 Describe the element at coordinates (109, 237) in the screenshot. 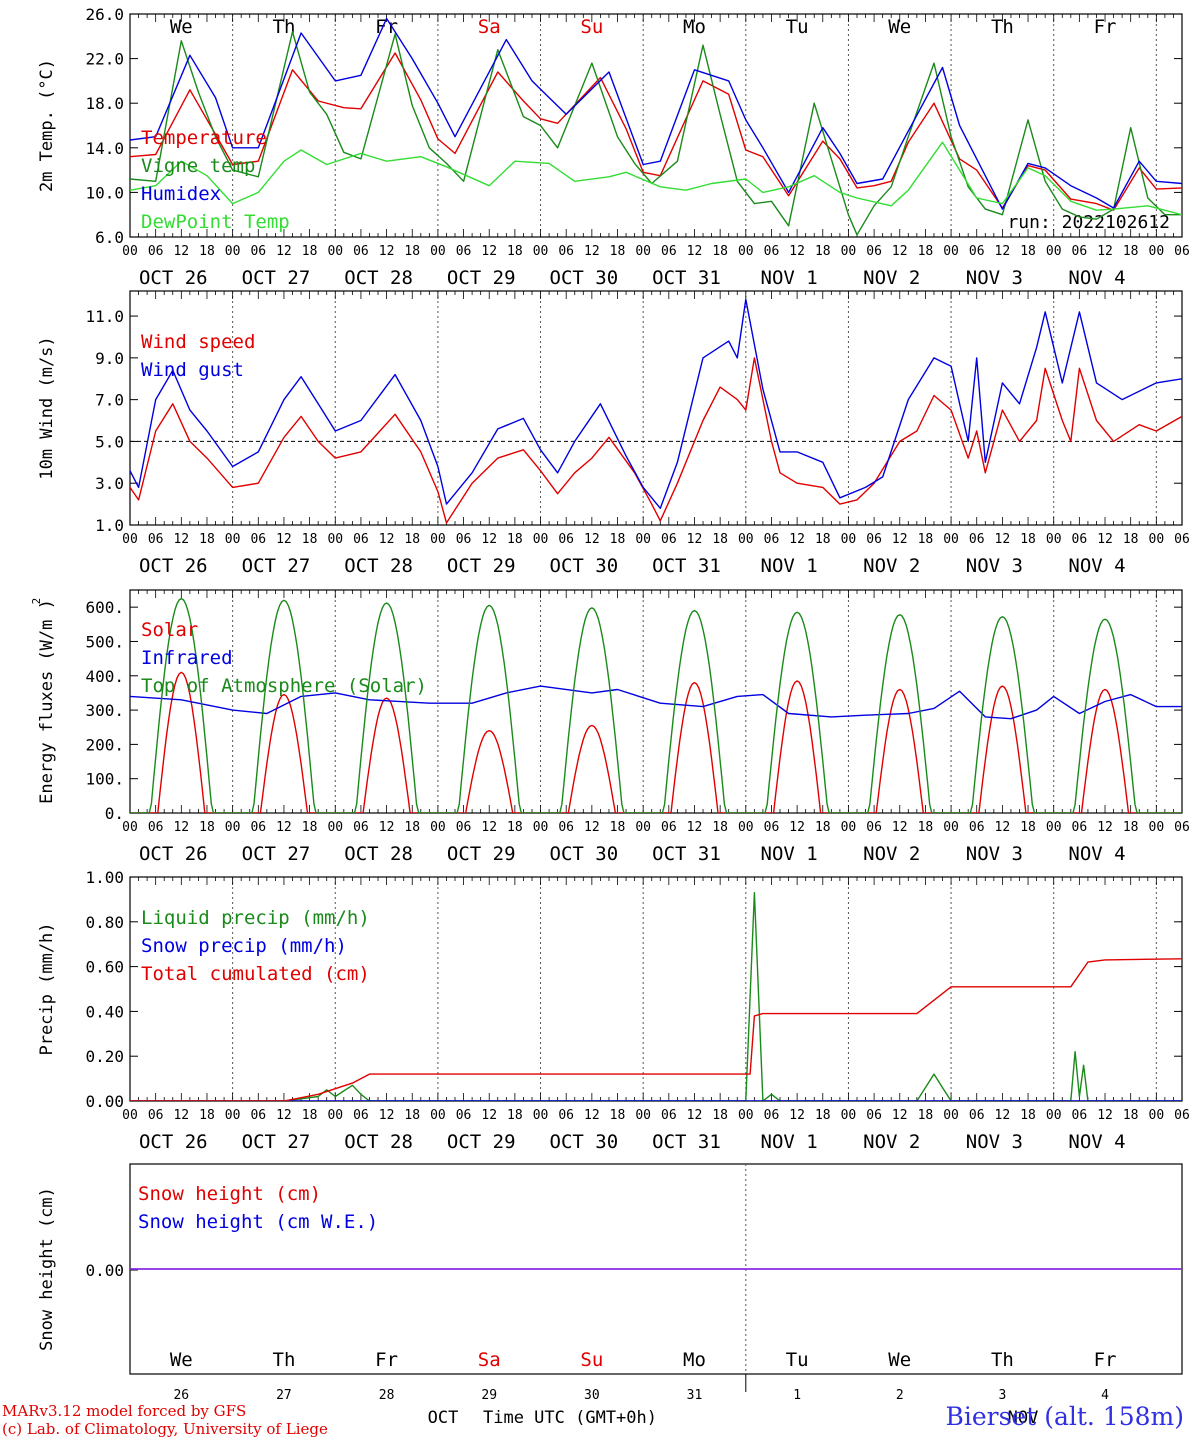

I see `y-tick-label: 6.0` at that location.